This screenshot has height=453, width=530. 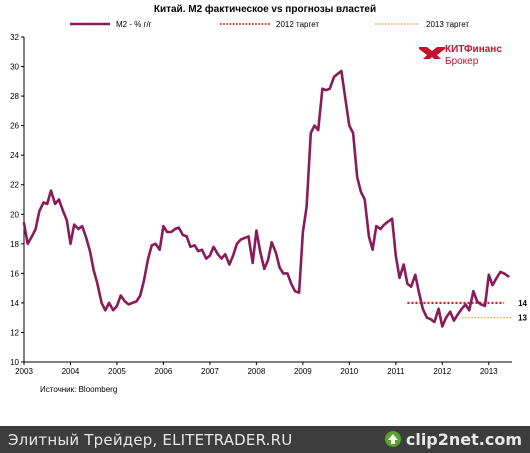 I want to click on x-tick-label: 2013, so click(x=489, y=371).